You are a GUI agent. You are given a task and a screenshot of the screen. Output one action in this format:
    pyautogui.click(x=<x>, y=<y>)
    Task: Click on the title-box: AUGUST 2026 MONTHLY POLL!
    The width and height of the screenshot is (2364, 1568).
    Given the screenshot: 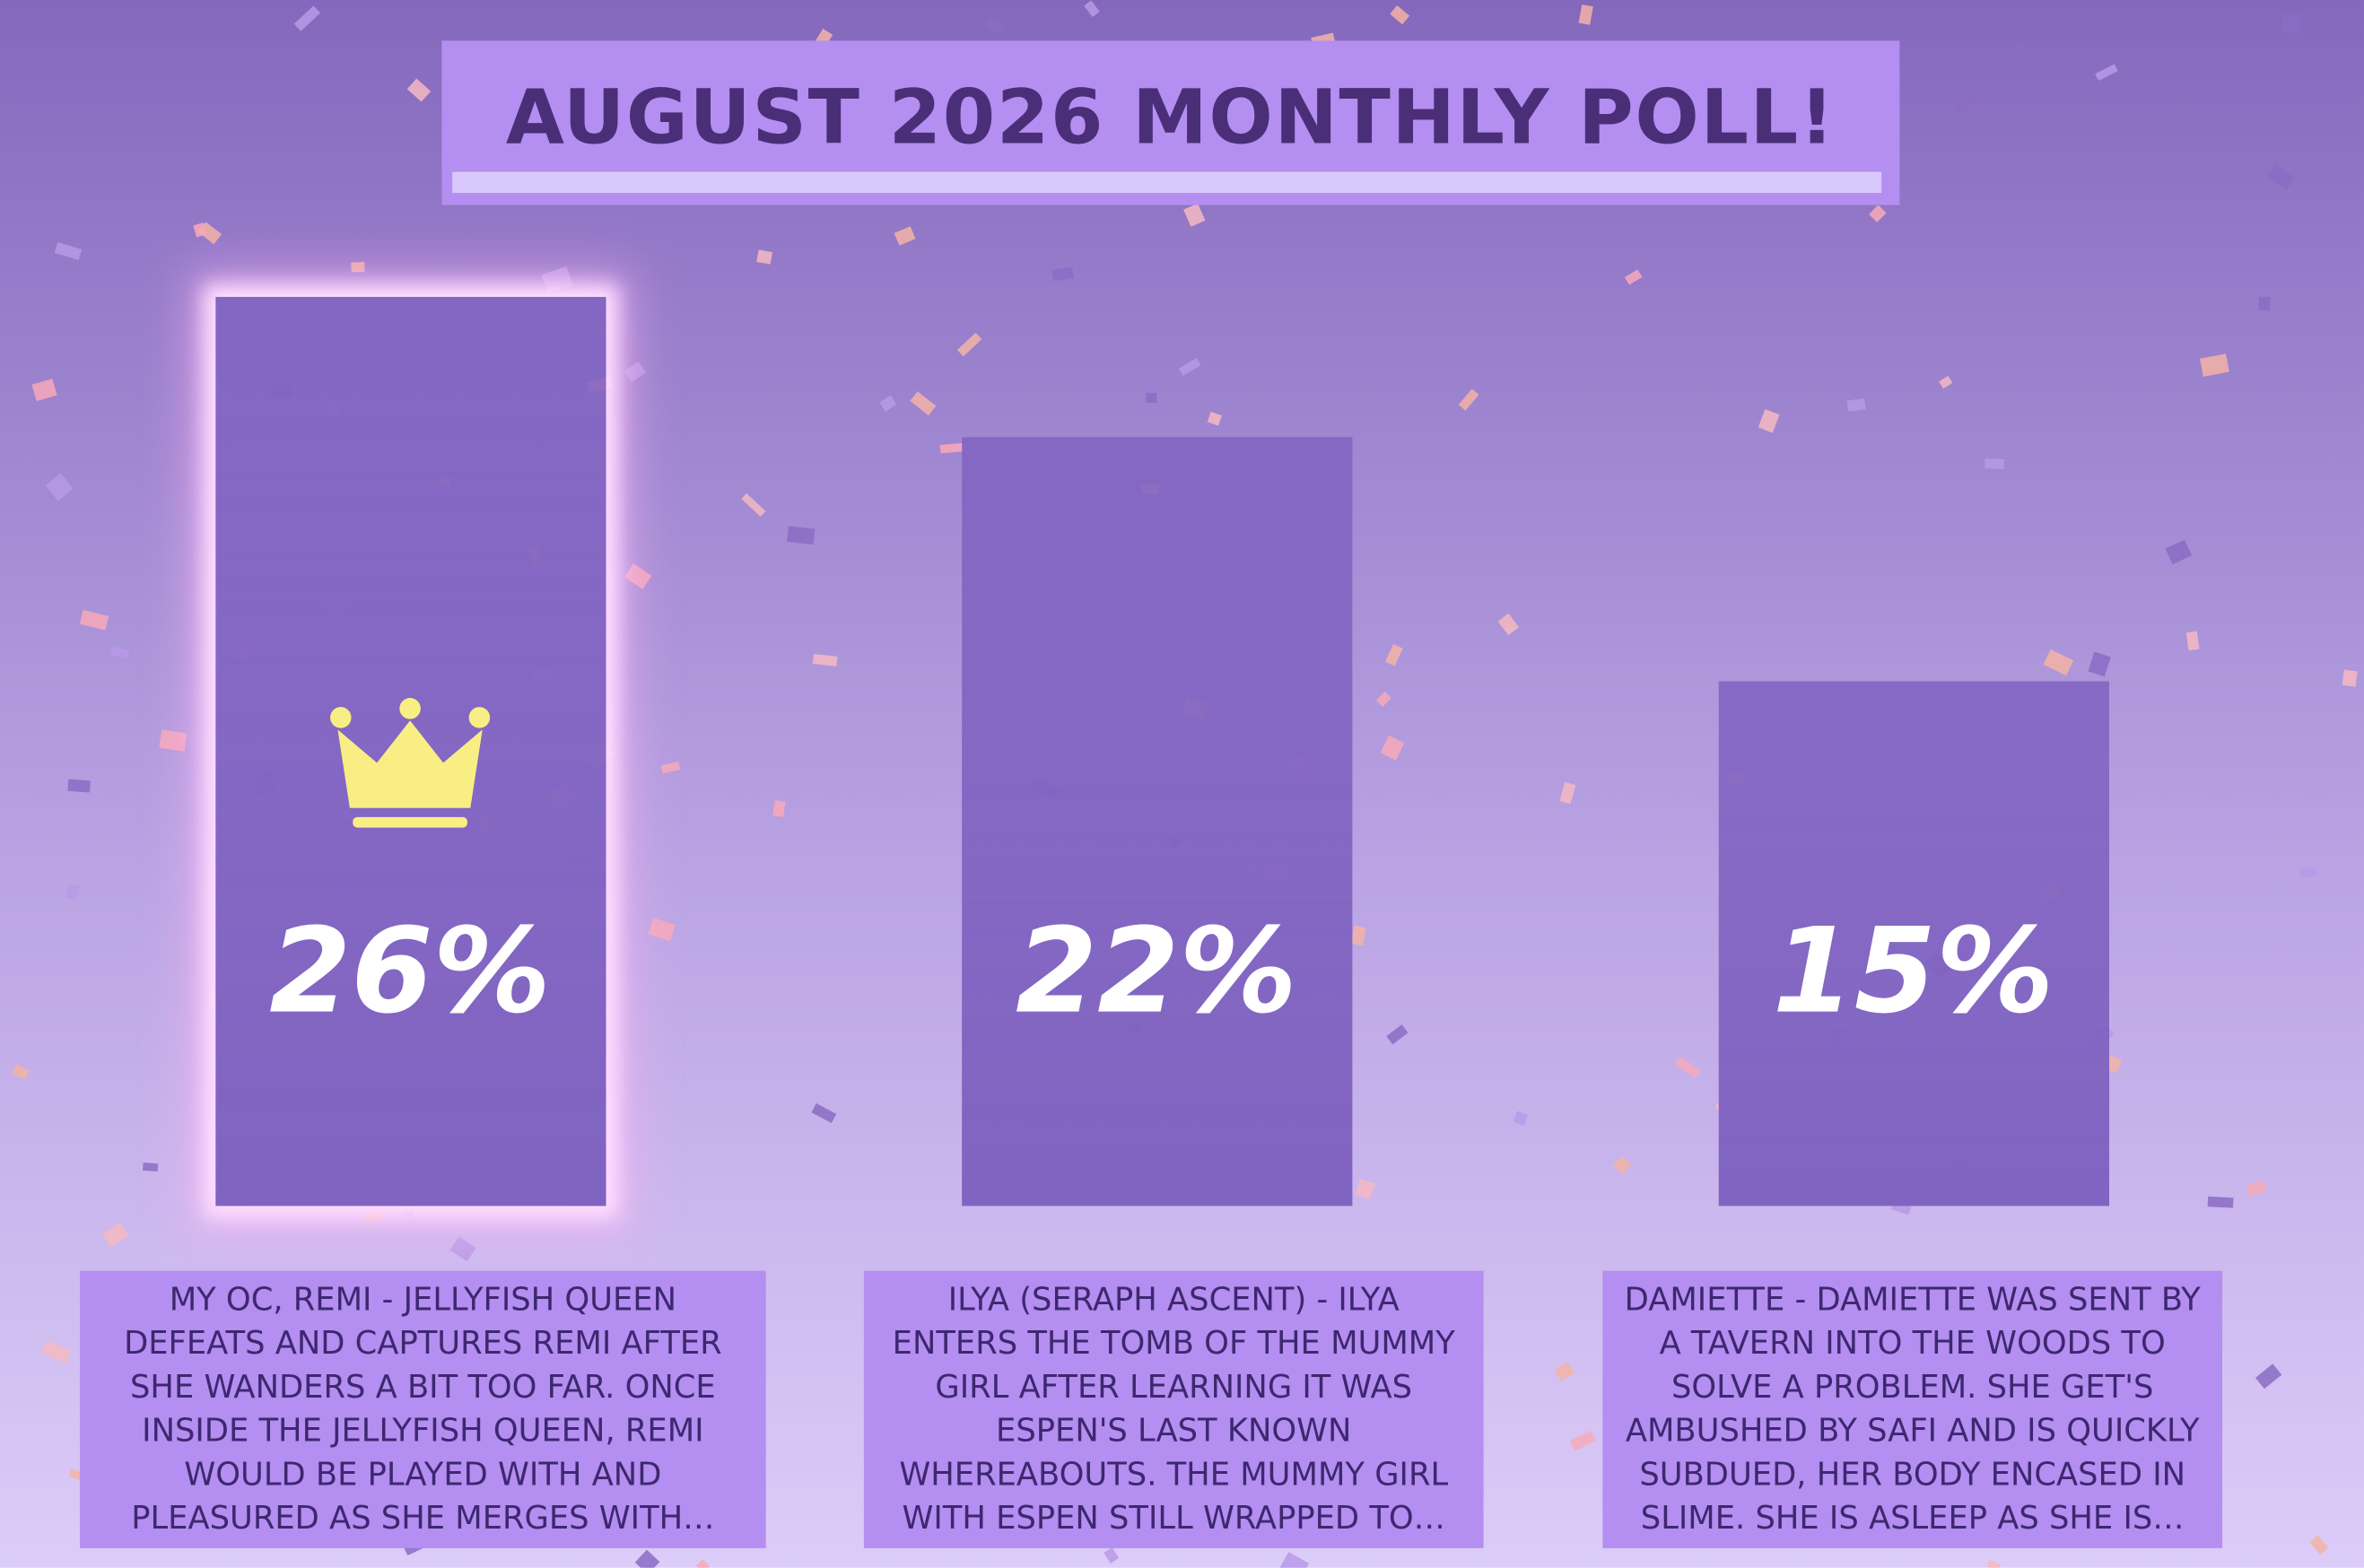 What is the action you would take?
    pyautogui.click(x=1170, y=122)
    